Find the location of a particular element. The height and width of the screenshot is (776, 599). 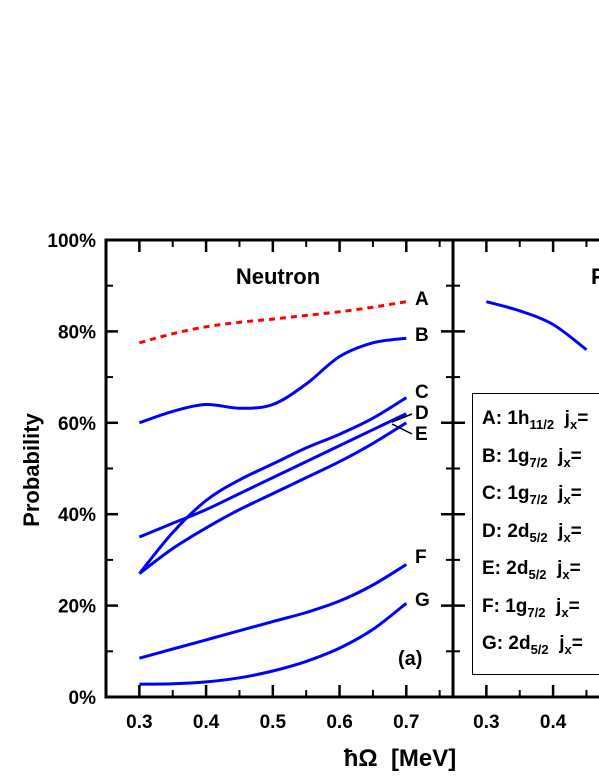

y-tick-label: 40% is located at coordinates (77, 515).